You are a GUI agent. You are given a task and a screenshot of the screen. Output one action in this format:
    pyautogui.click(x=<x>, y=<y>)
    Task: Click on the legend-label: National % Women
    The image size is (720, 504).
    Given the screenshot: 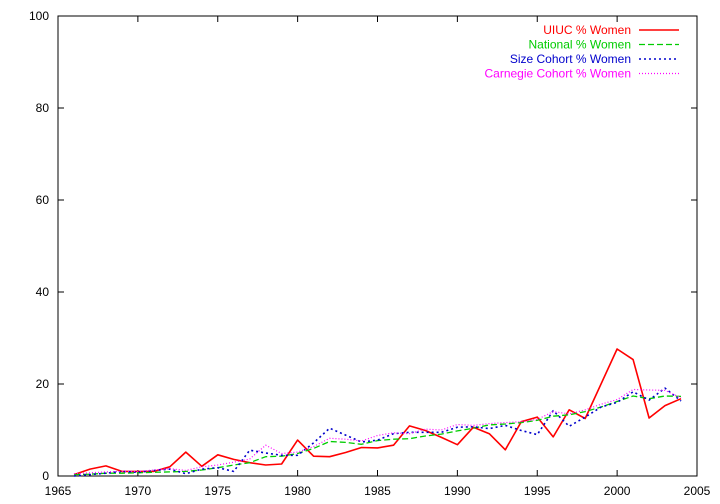 What is the action you would take?
    pyautogui.click(x=580, y=45)
    